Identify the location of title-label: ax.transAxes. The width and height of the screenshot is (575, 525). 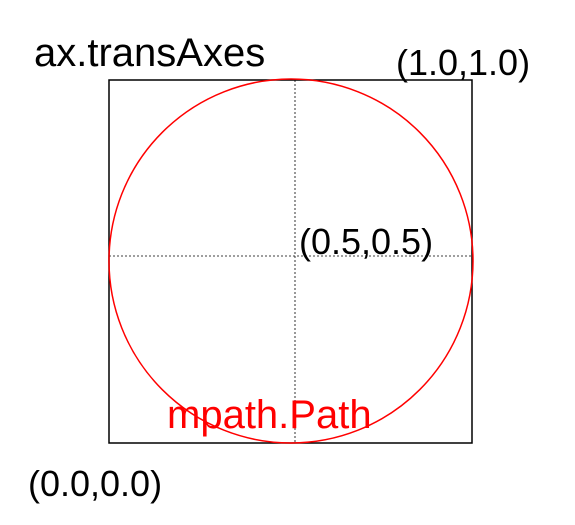
(149, 53).